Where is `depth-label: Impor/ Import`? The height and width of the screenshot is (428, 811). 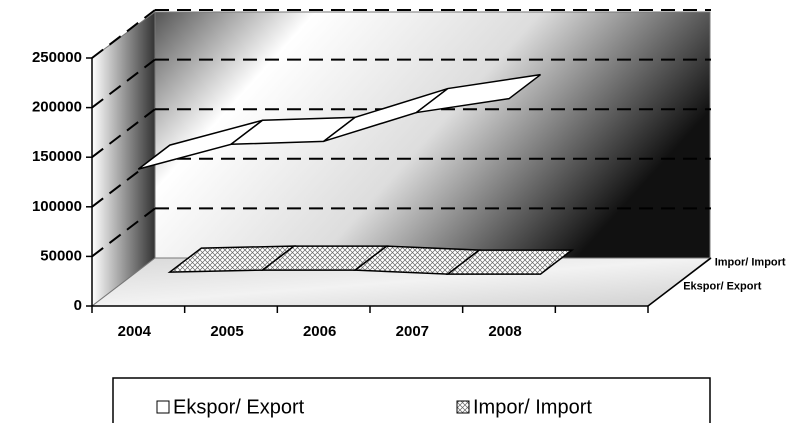 depth-label: Impor/ Import is located at coordinates (750, 263).